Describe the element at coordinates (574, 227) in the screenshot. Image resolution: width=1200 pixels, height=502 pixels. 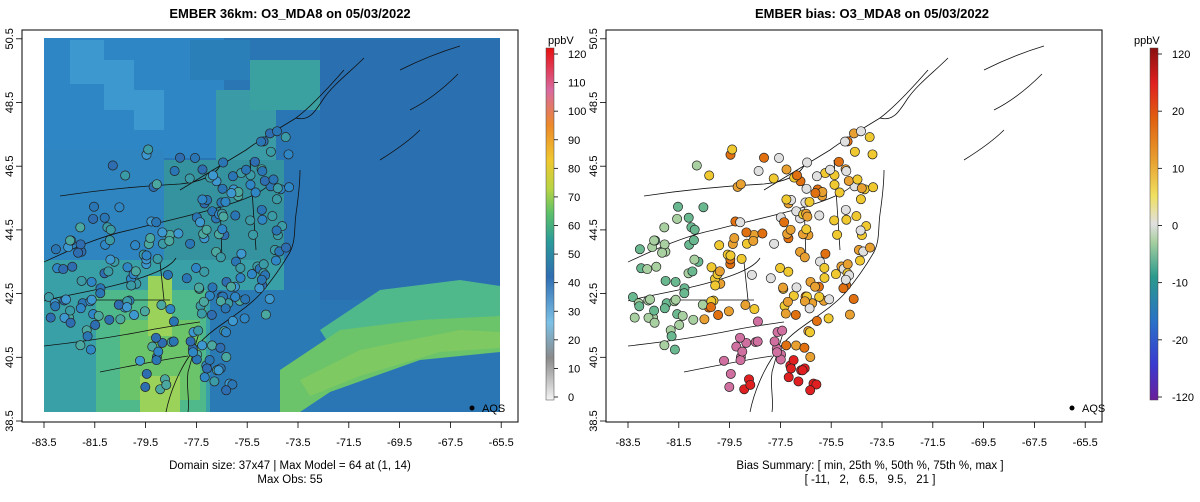
I see `colorbar-tick-label: 60` at that location.